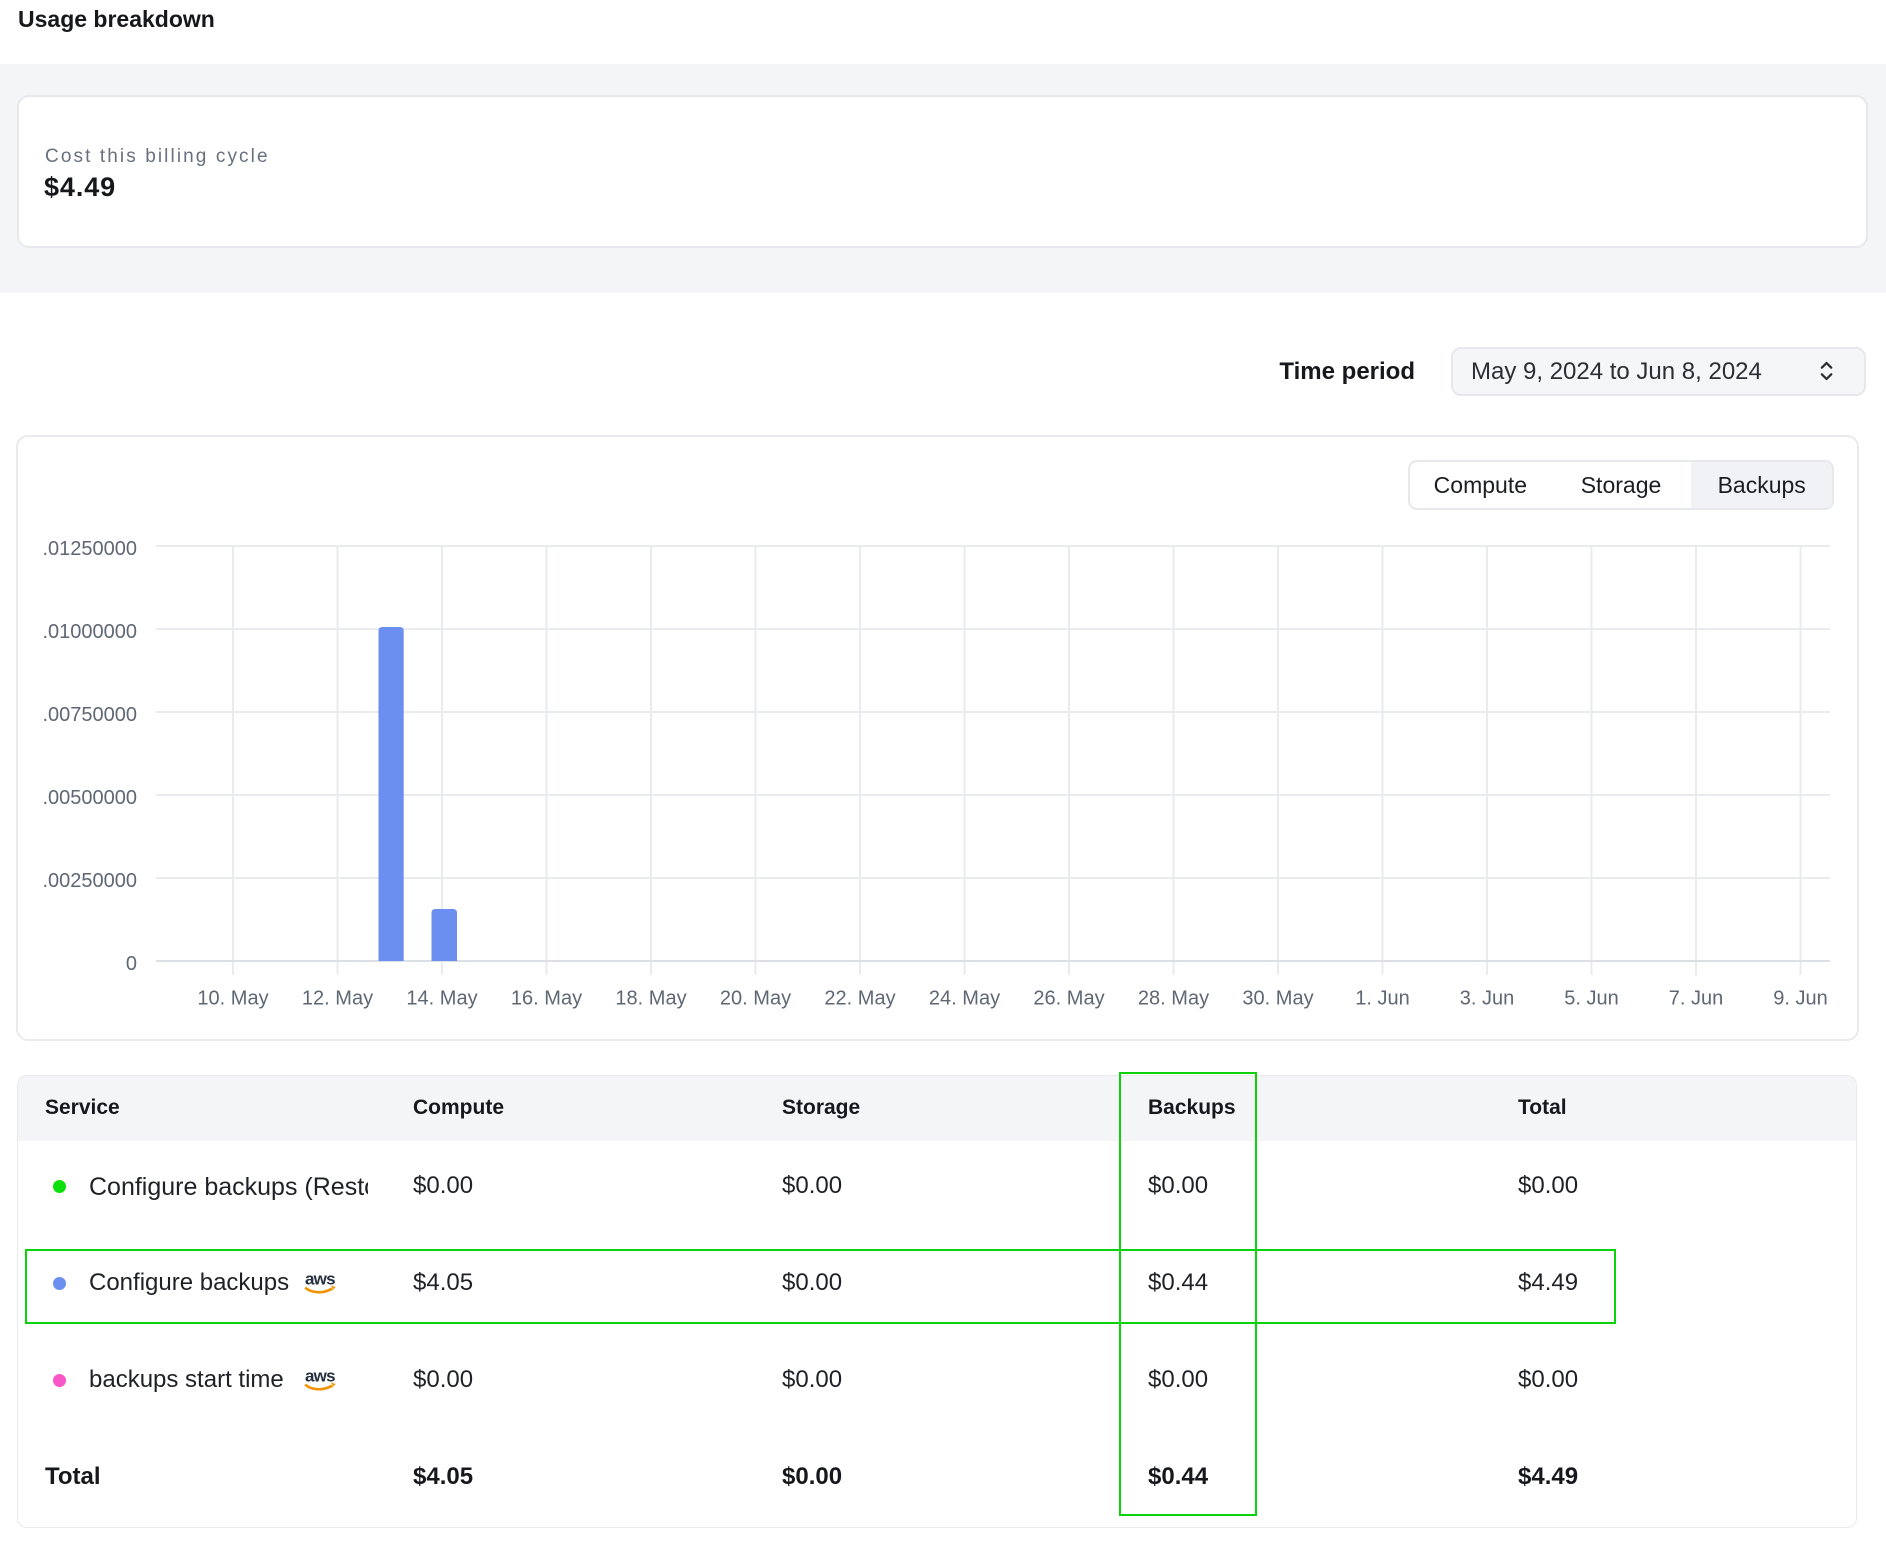 The image size is (1886, 1548). What do you see at coordinates (546, 999) in the screenshot?
I see `svg-text: 16. May` at bounding box center [546, 999].